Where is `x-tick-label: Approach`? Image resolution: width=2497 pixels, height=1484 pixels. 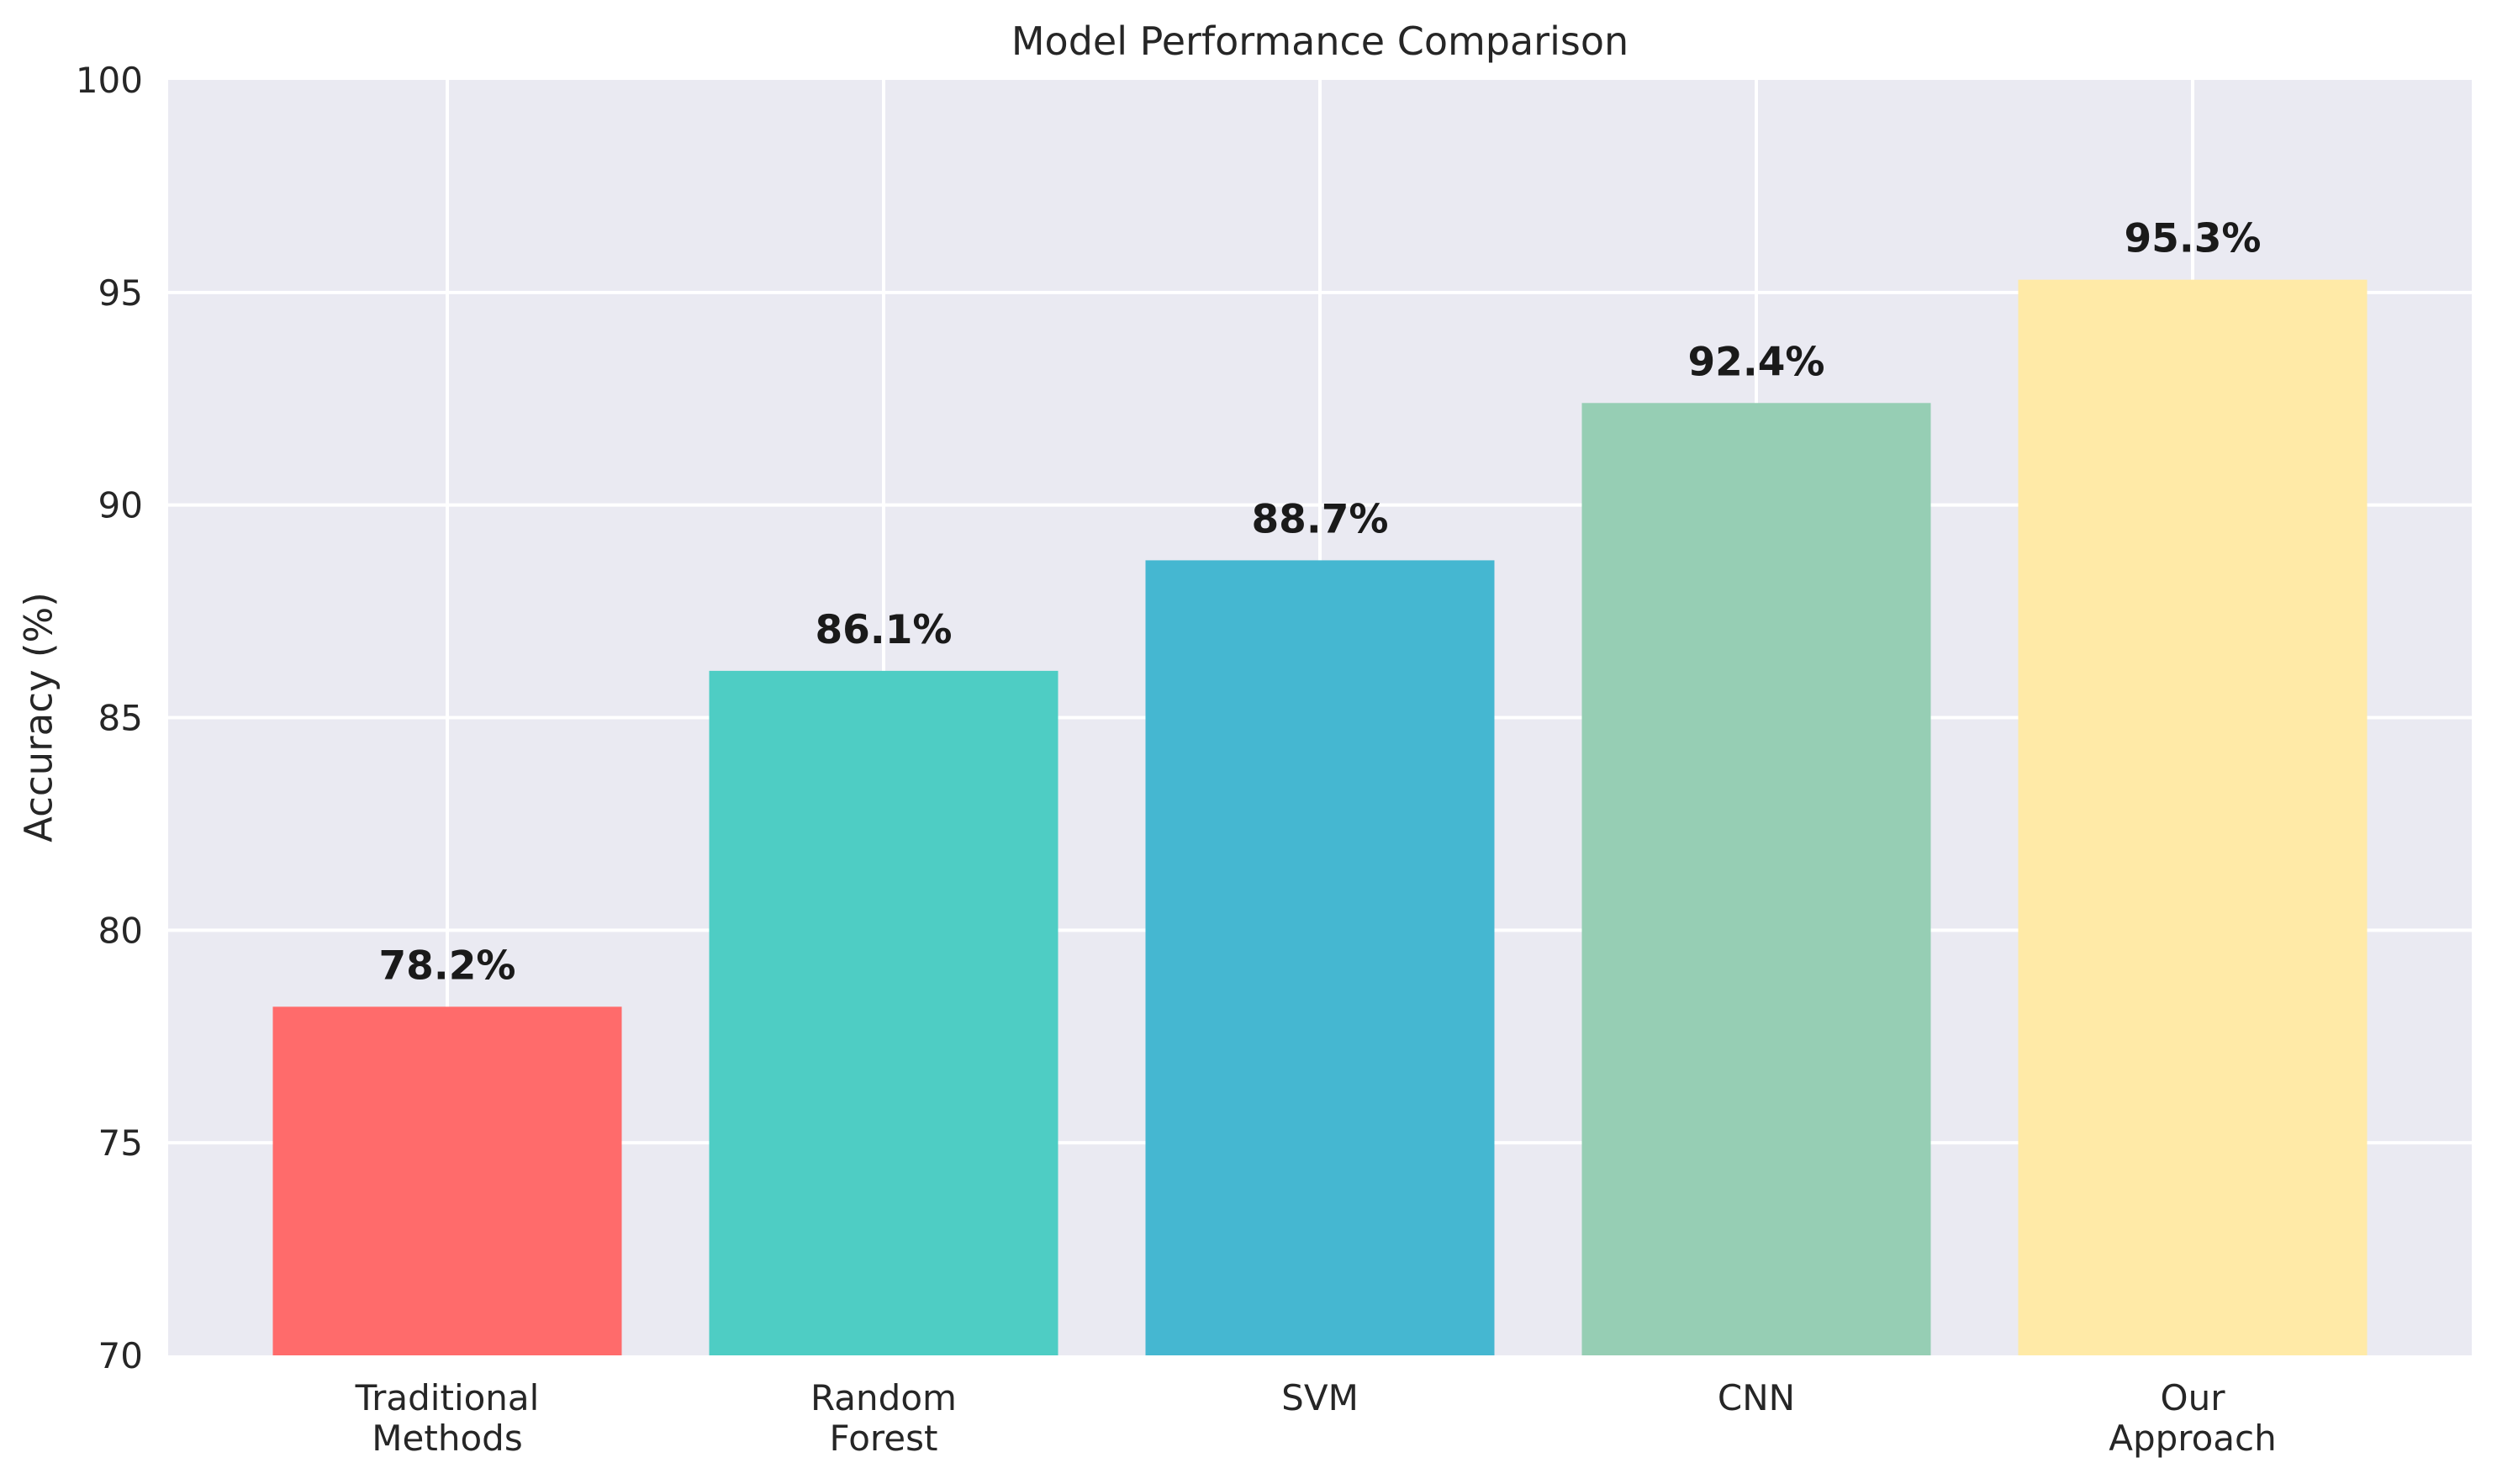
x-tick-label: Approach is located at coordinates (2193, 1438).